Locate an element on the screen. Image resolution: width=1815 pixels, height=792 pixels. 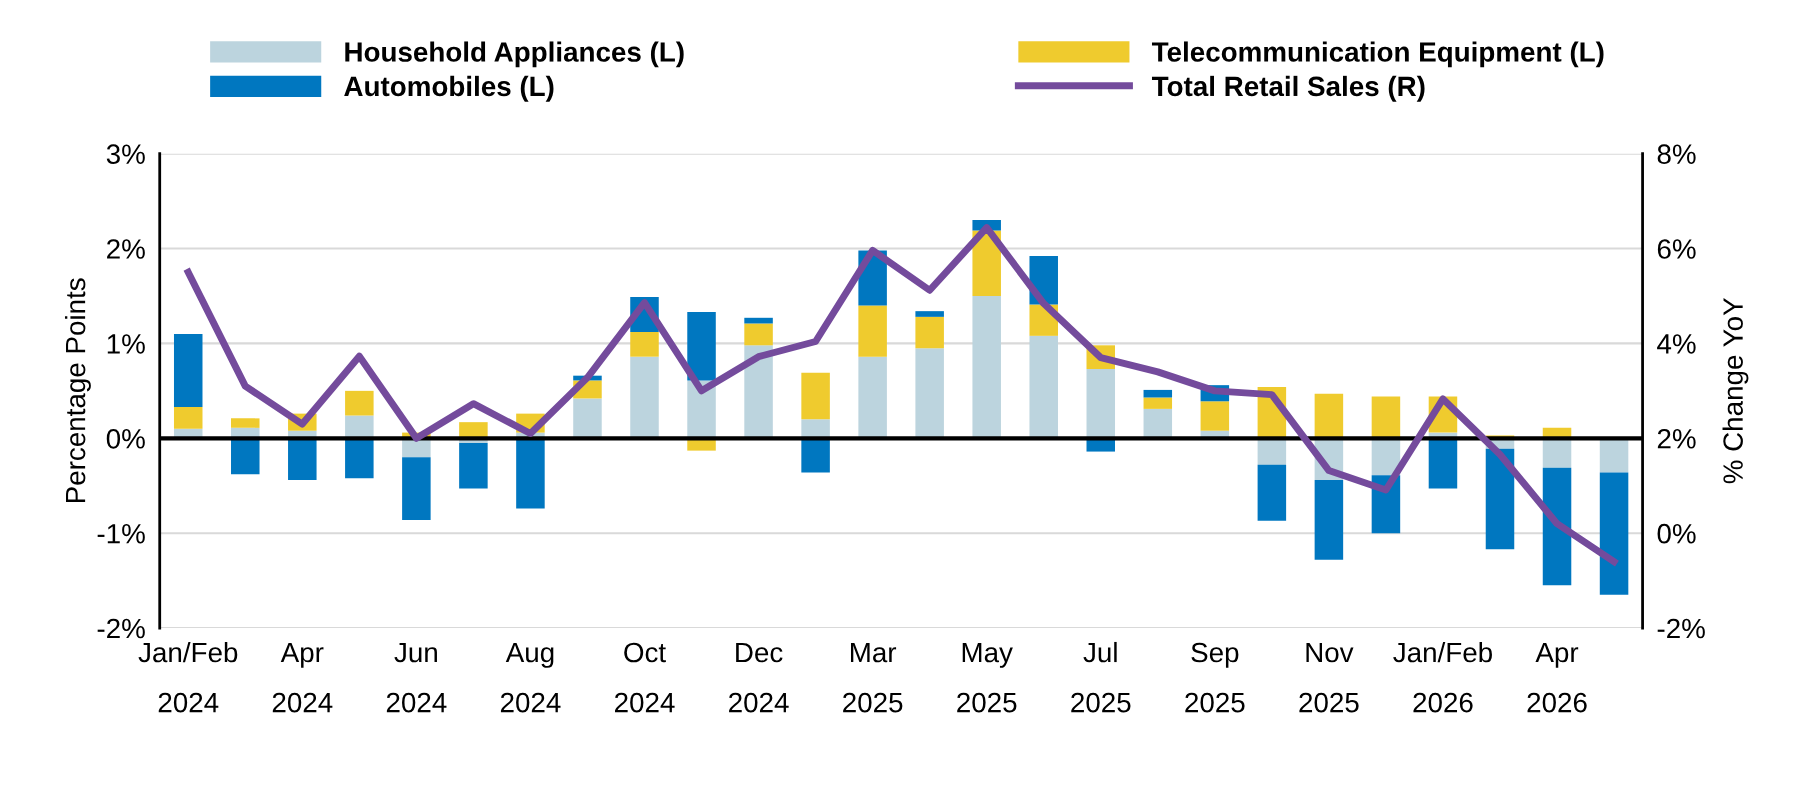
x-tick-label: Aug 2024 is located at coordinates (530, 677).